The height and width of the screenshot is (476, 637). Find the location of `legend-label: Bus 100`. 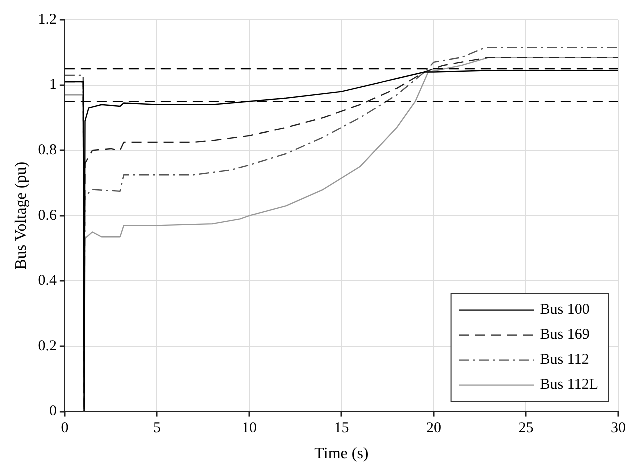

legend-label: Bus 100 is located at coordinates (565, 310).